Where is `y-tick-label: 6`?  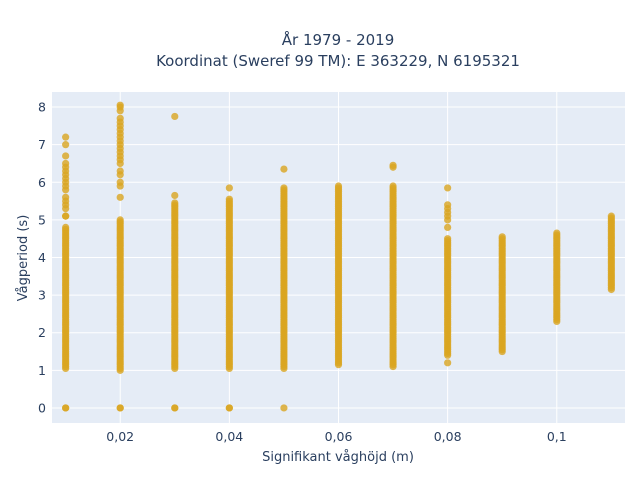 y-tick-label: 6 is located at coordinates (42, 182).